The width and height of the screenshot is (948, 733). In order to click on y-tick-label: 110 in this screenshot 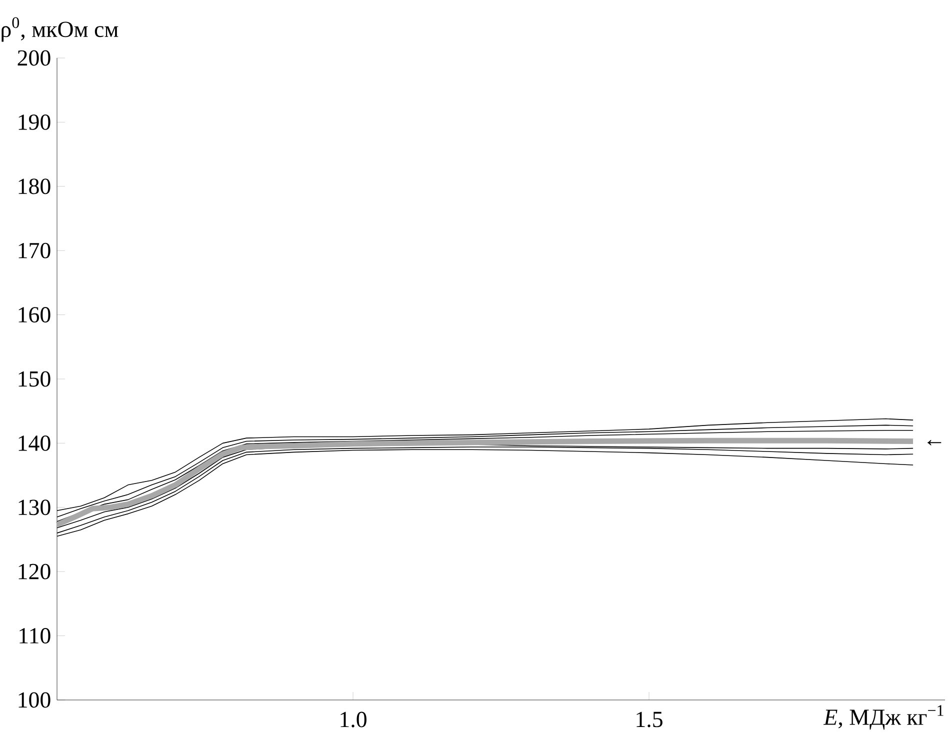, I will do `click(35, 636)`.